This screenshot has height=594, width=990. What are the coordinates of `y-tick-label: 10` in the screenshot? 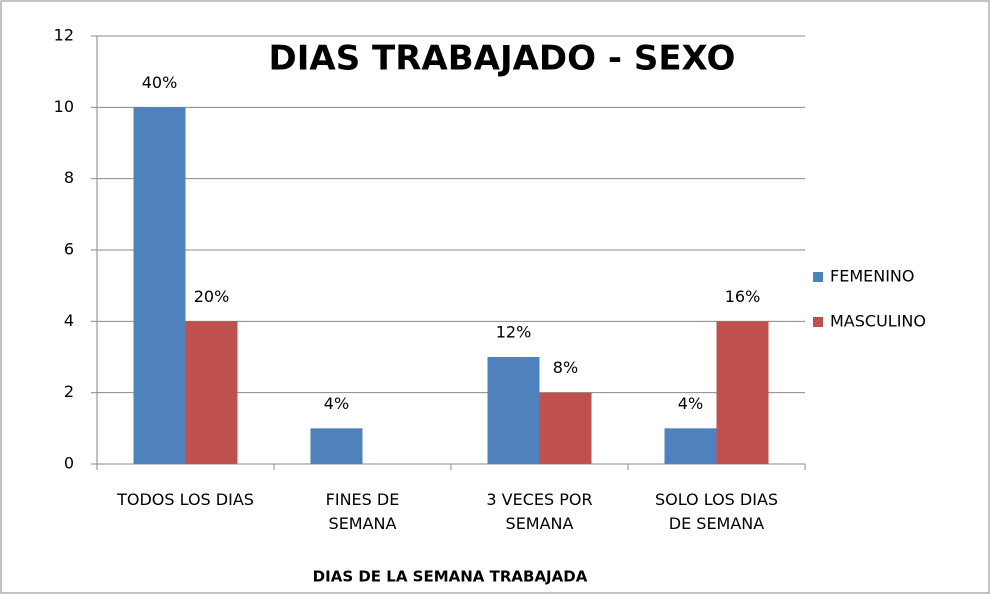 It's located at (64, 106).